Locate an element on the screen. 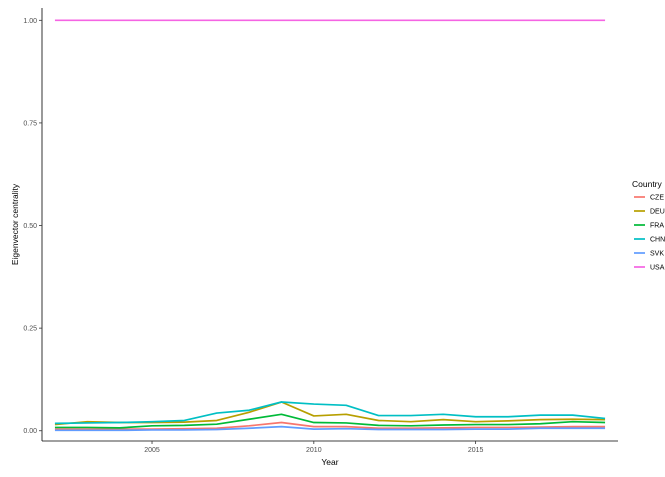 The width and height of the screenshot is (665, 477). y-axis-ticks: 0.00 0.25 0.50 0.75 1.00 is located at coordinates (32, 226).